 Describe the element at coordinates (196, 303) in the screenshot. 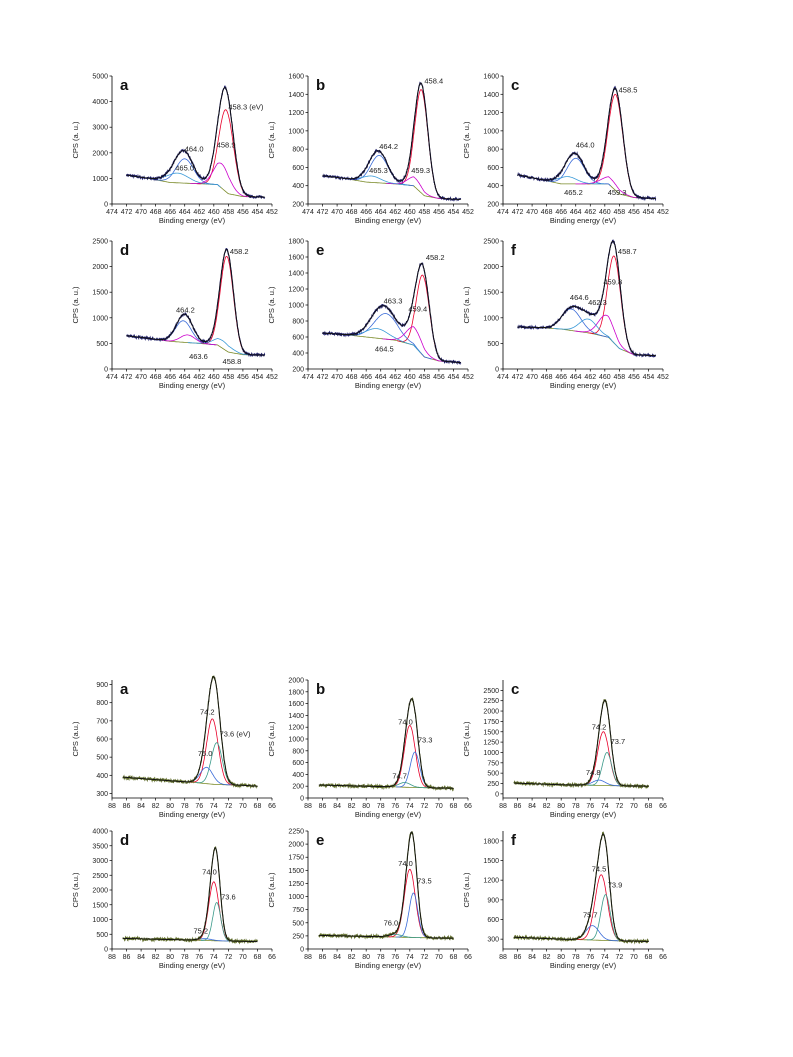

I see `measured-spectrum` at that location.